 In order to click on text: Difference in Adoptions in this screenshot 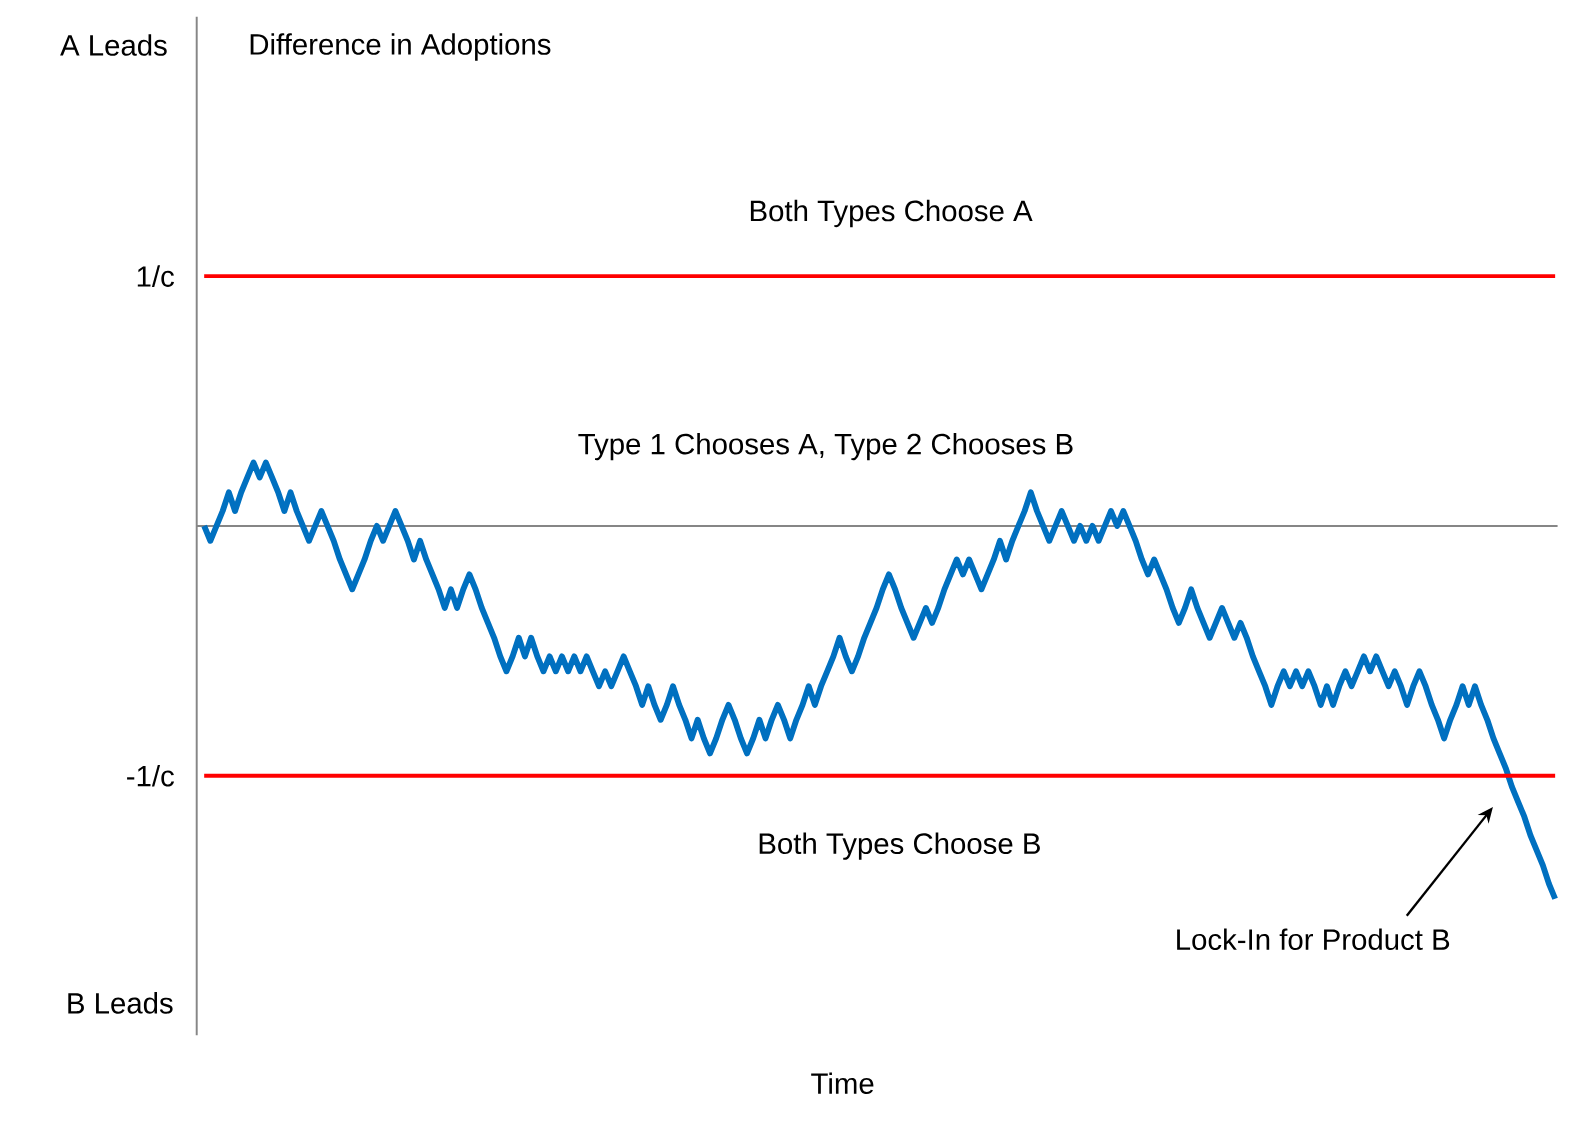, I will do `click(400, 47)`.